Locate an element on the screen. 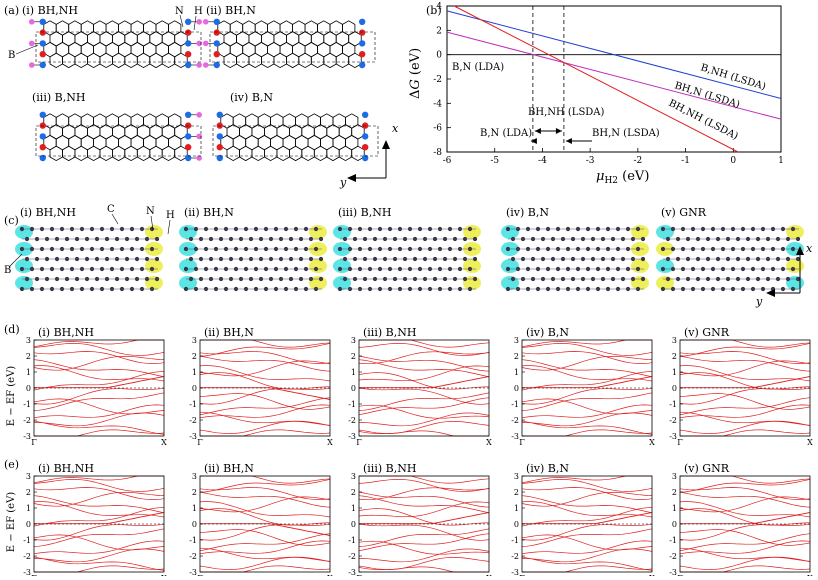 Image resolution: width=818 pixels, height=580 pixels. c-title: (i) BH,NH is located at coordinates (48, 212).